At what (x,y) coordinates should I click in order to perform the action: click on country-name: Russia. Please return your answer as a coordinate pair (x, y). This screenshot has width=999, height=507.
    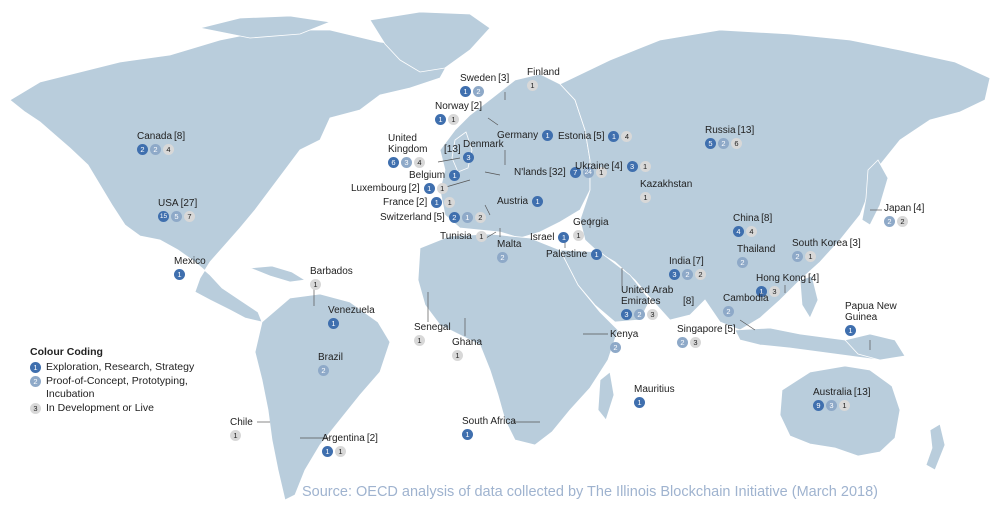
    Looking at the image, I should click on (720, 130).